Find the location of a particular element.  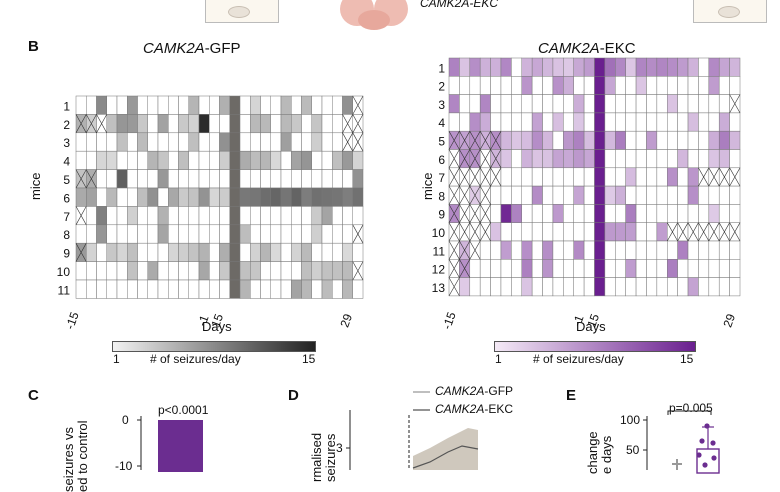

panel-d-legend-gfp-gene: CAMK2A is located at coordinates (460, 391).